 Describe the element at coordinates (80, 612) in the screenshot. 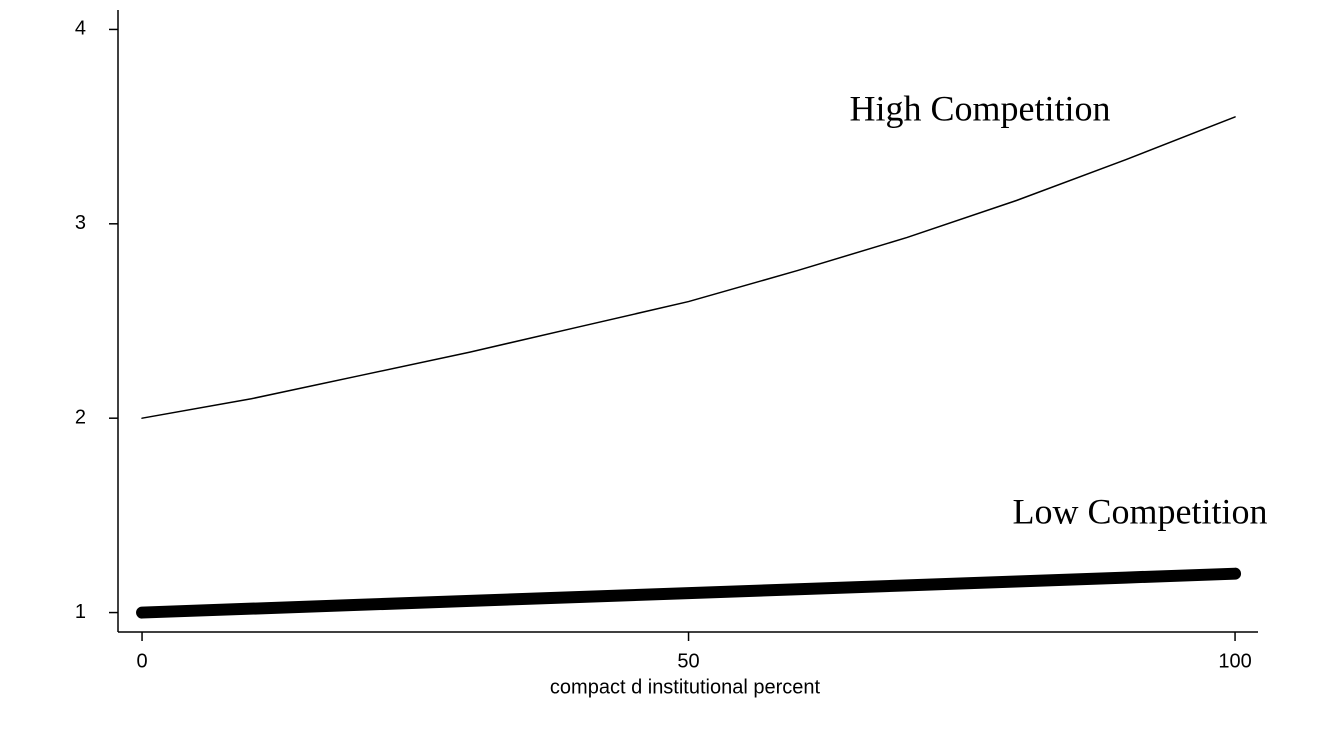

I see `y-tick-label: 1` at that location.